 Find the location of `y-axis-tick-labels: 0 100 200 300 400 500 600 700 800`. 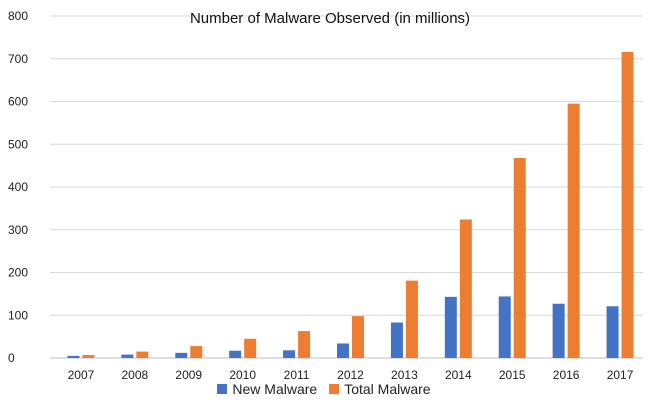

y-axis-tick-labels: 0 100 200 300 400 500 600 700 800 is located at coordinates (18, 187).